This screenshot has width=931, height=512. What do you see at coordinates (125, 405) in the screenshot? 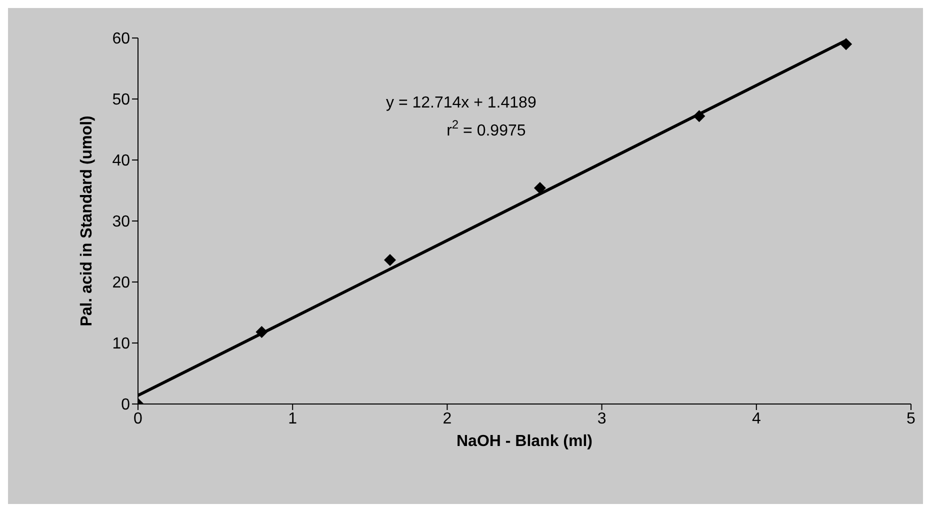
I see `y-tick-label: 0` at bounding box center [125, 405].